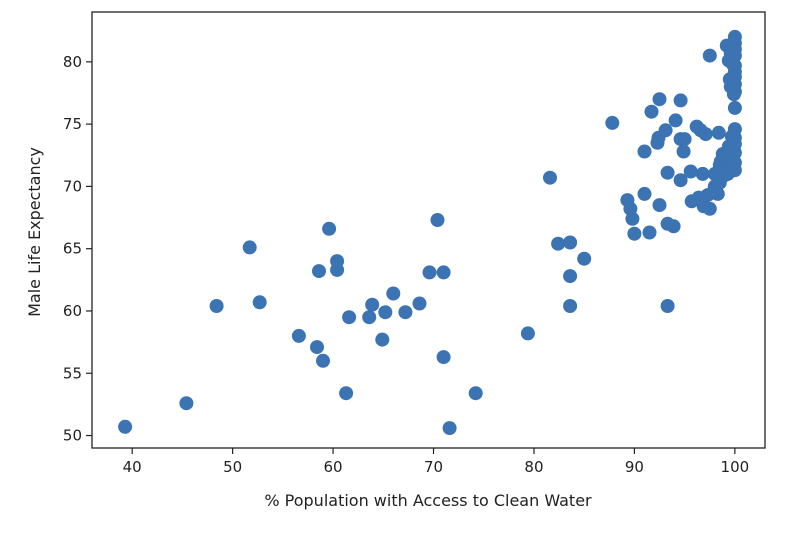 The image size is (787, 542). I want to click on x-tick-label: 80, so click(533, 467).